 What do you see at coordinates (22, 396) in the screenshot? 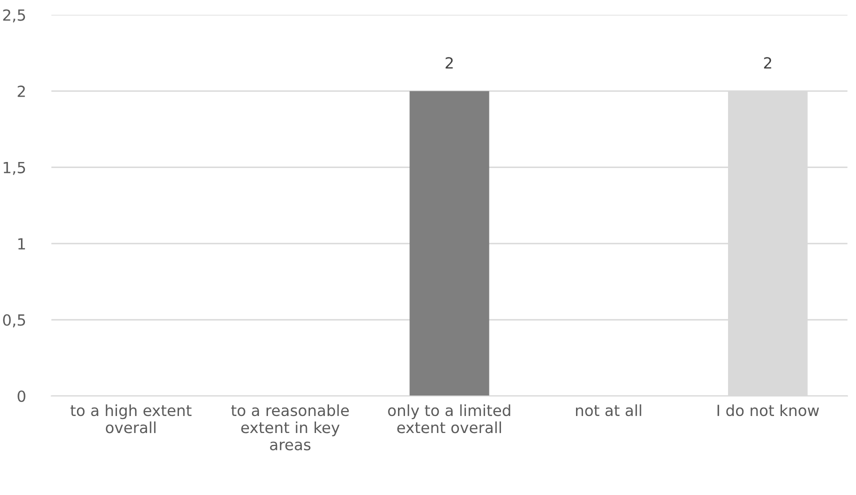
I see `y-tick-label: 0` at bounding box center [22, 396].